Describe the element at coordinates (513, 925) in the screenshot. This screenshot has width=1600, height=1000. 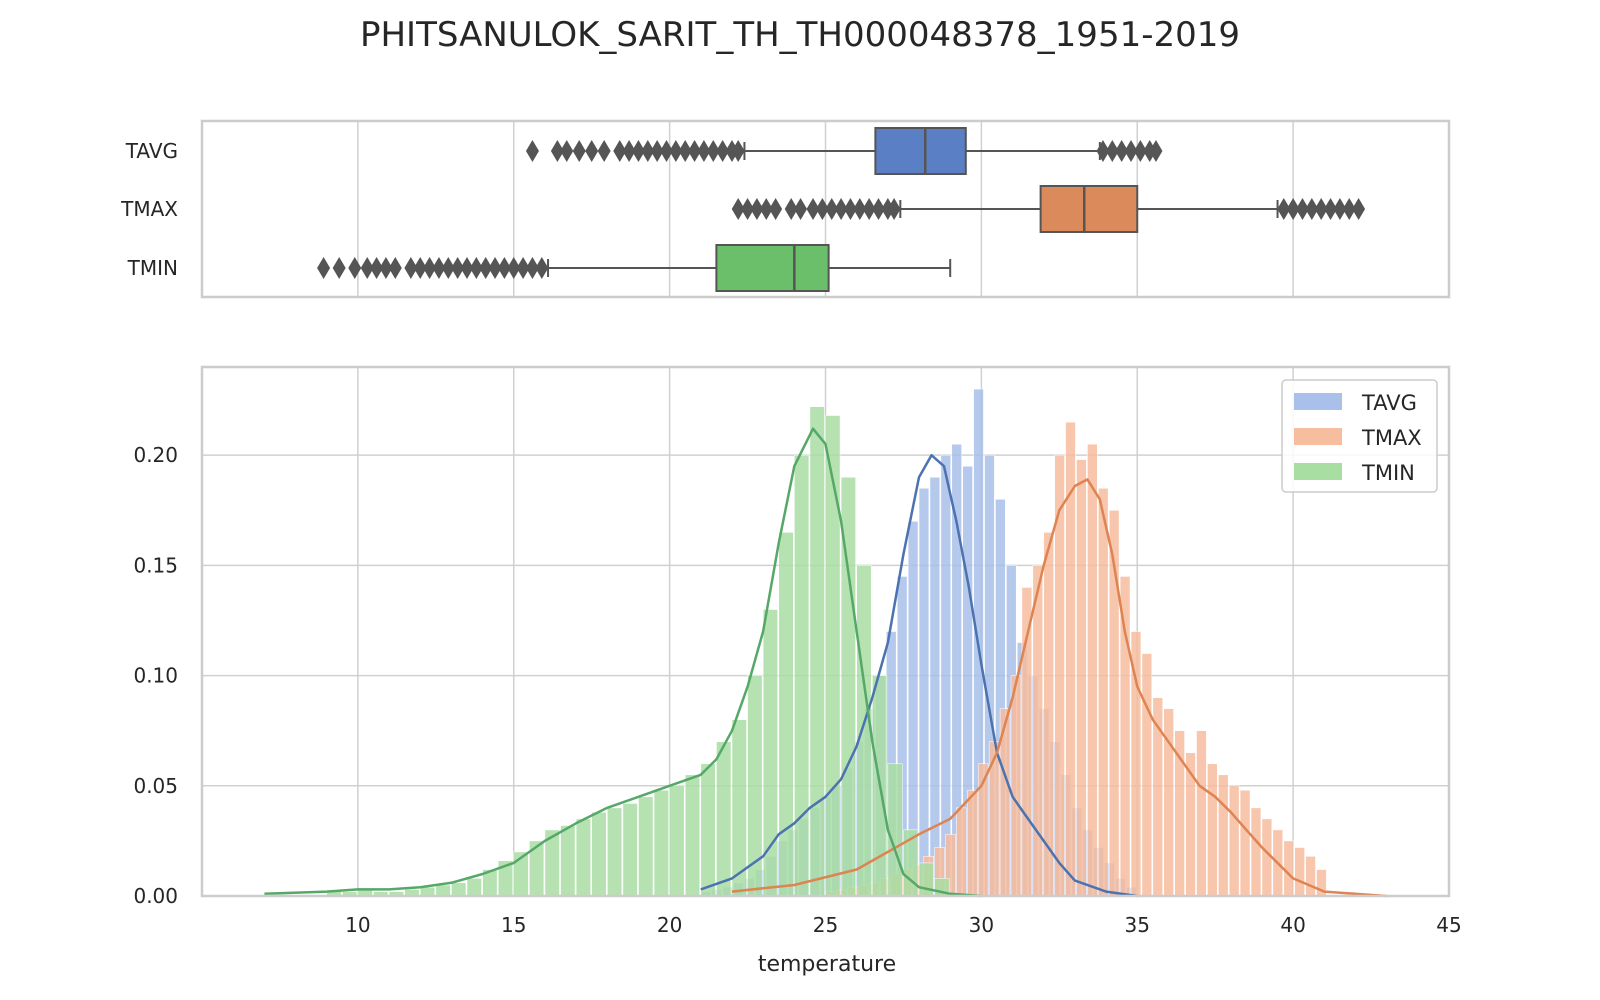
I see `x-tick-label: 15` at that location.